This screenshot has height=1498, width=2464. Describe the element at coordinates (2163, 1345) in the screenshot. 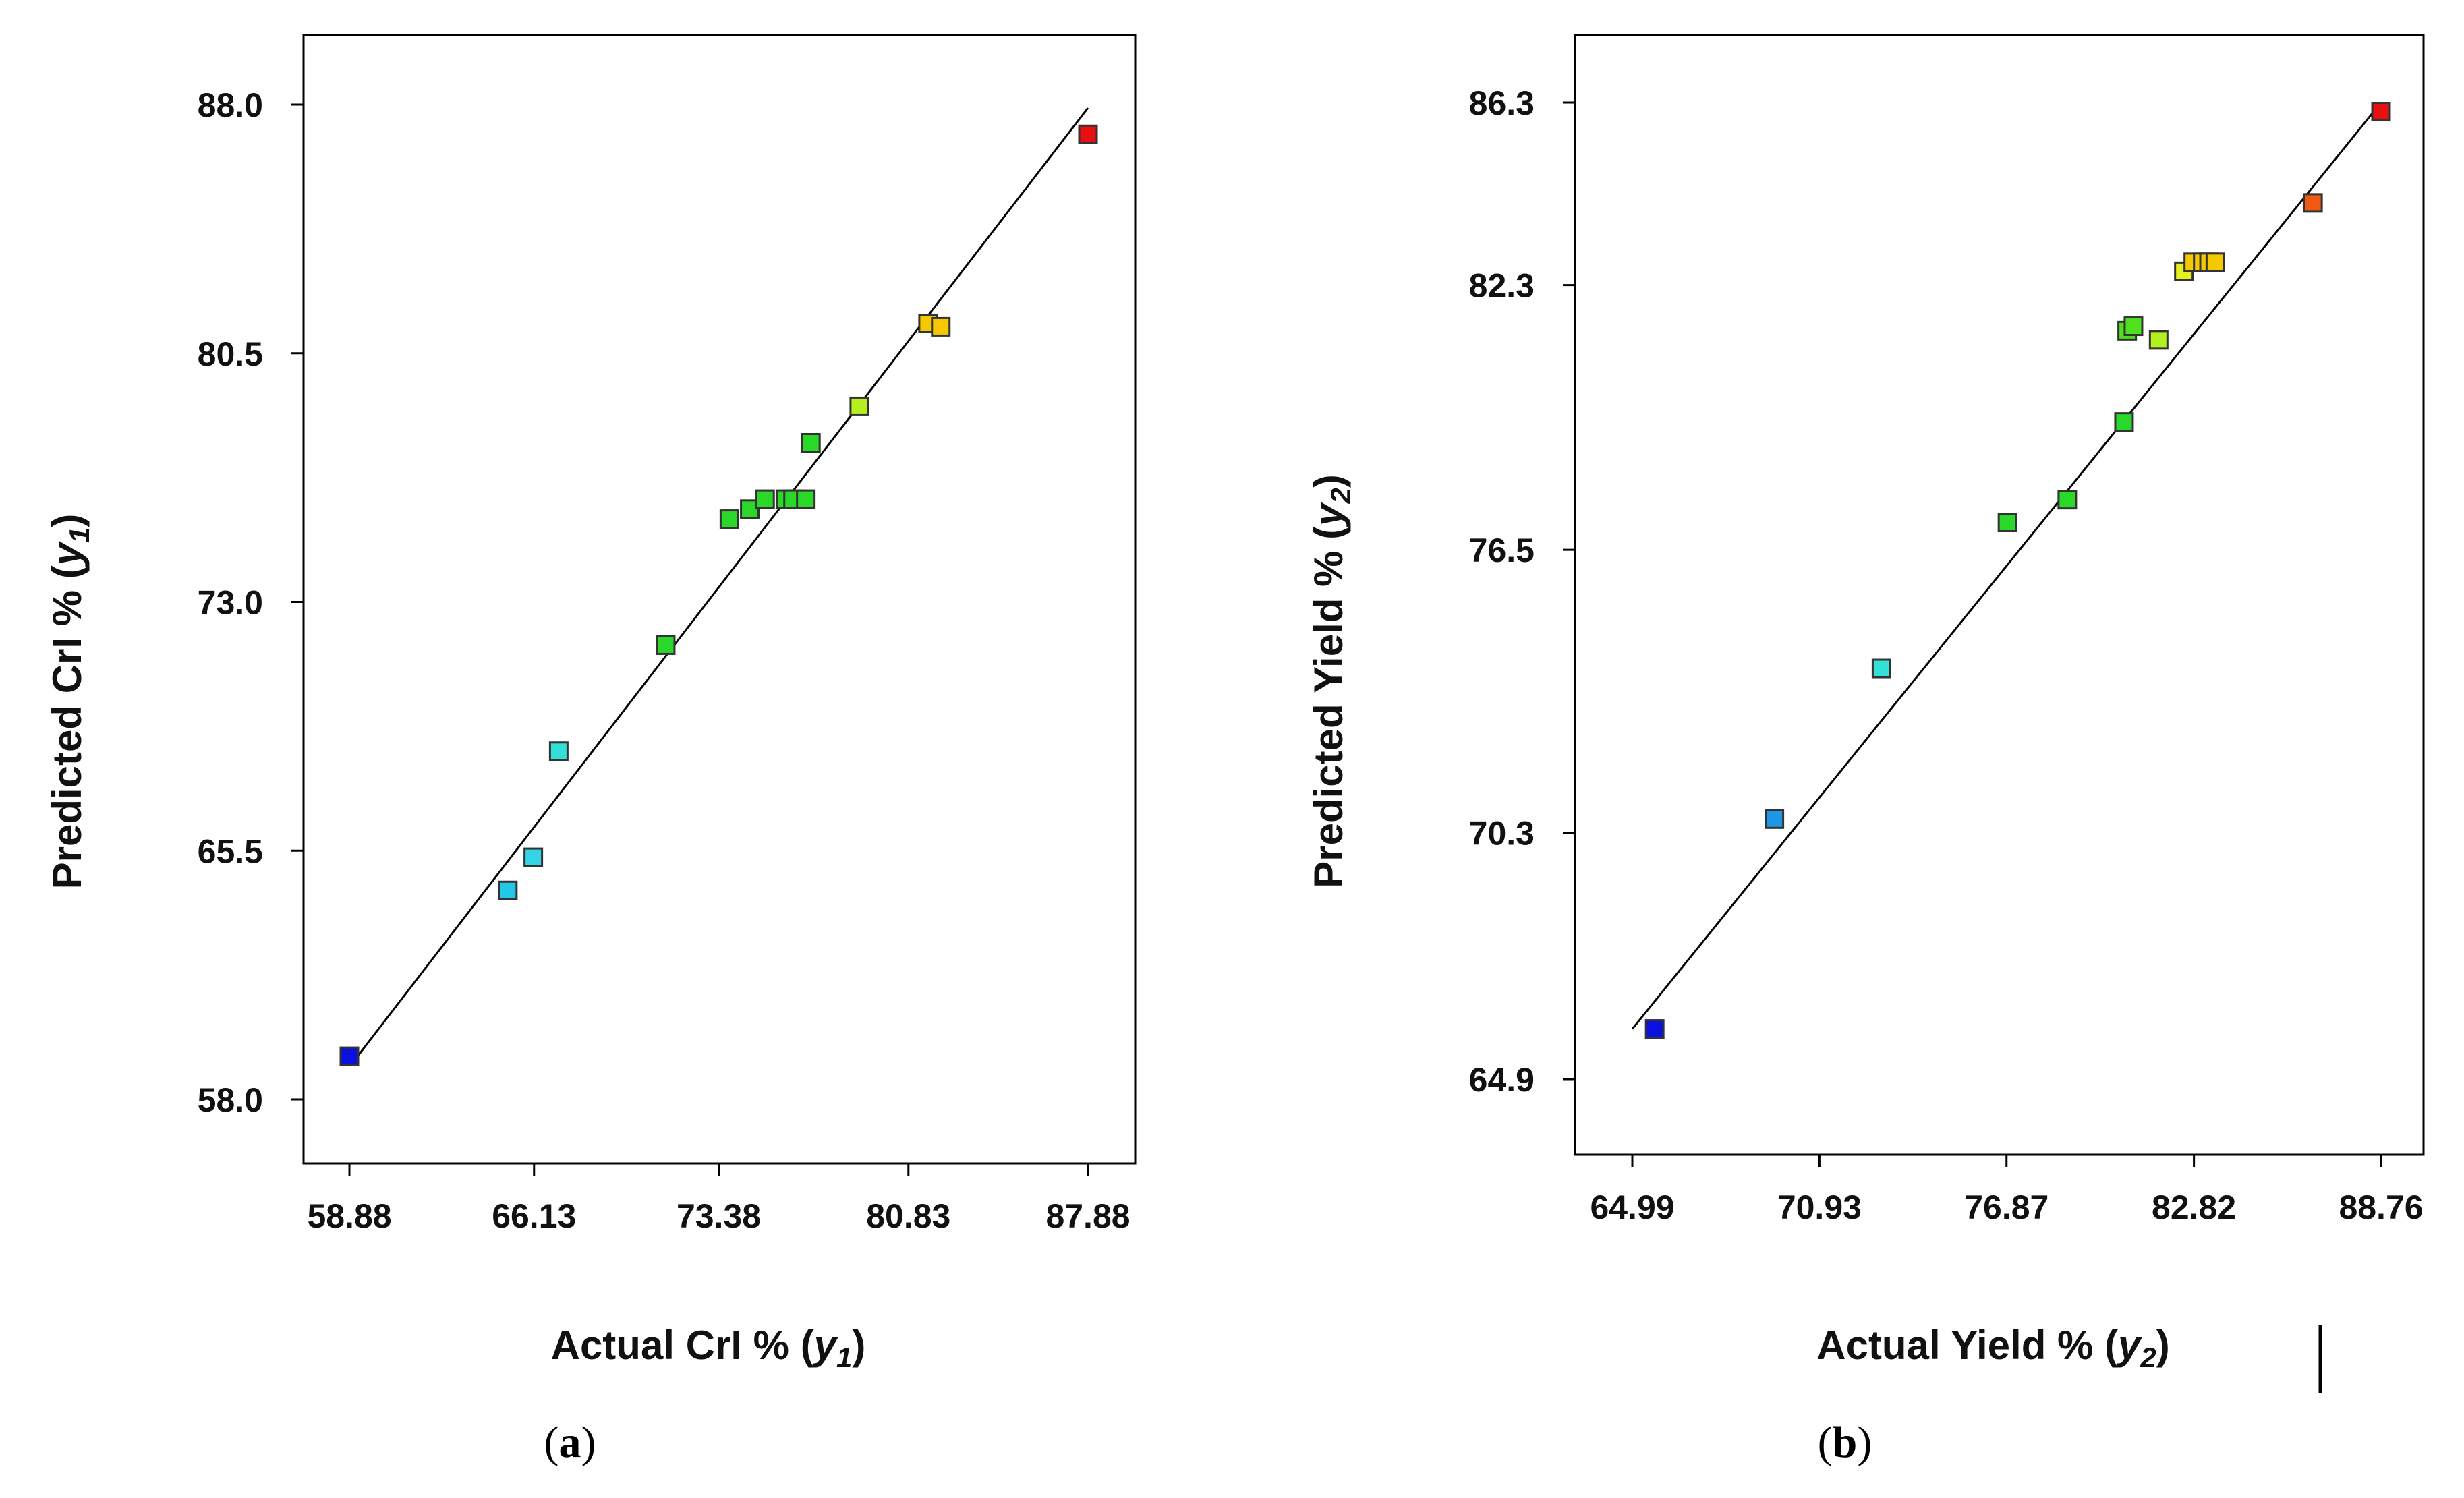

I see `x-label-b-close: )` at that location.